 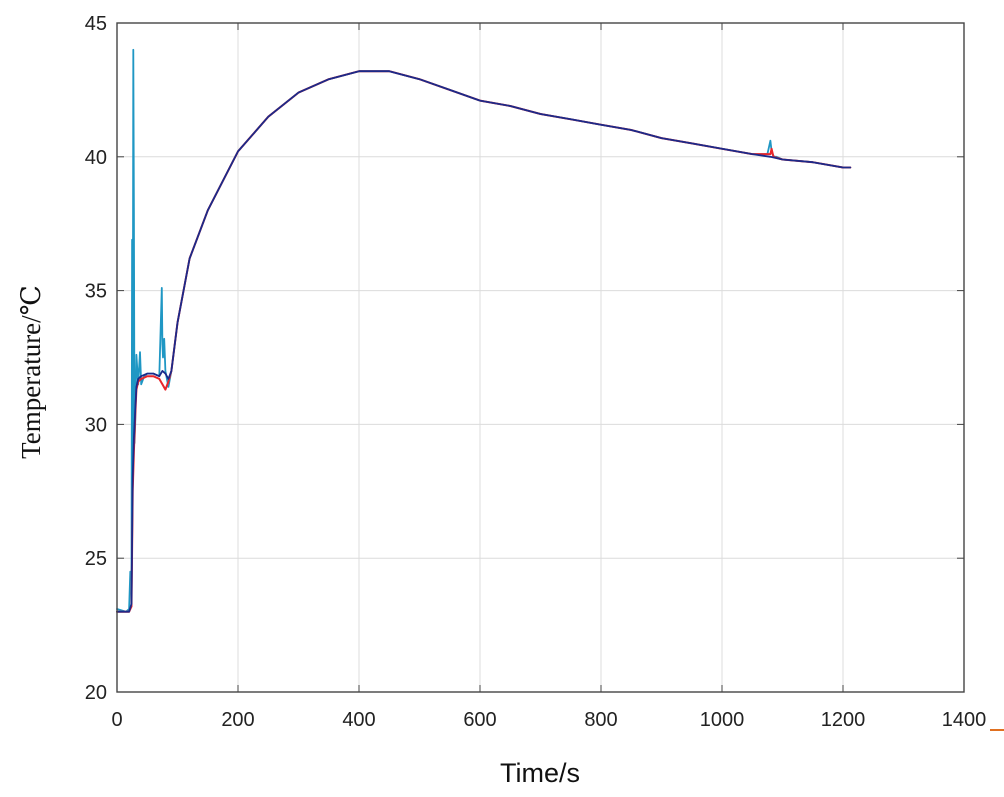 I want to click on x-tick-label: 1400, so click(x=964, y=720).